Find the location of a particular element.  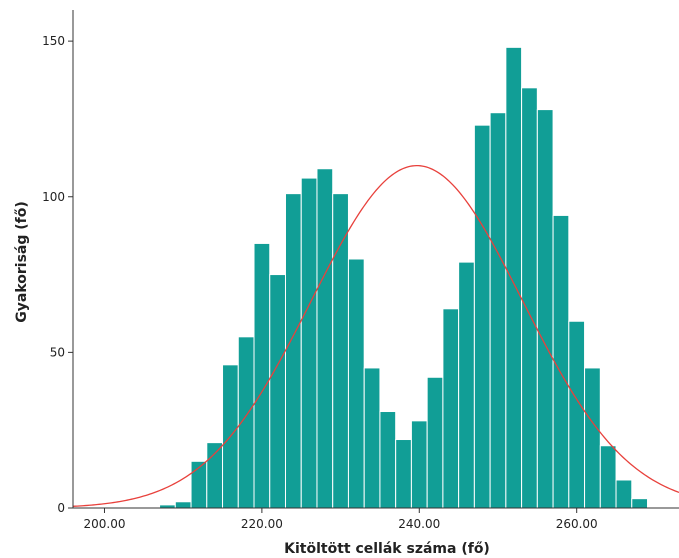

x-tick-label: 240.00 is located at coordinates (419, 524).